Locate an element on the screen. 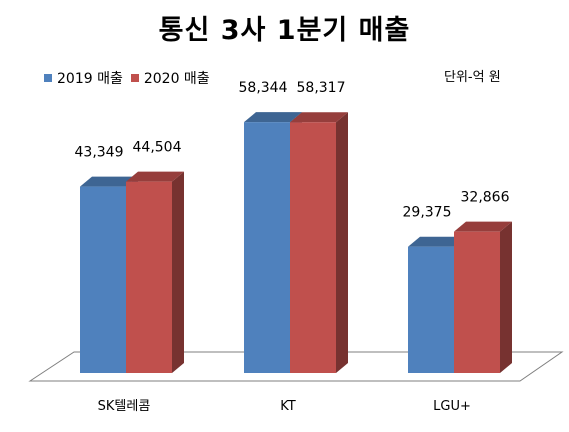 This screenshot has height=432, width=569. category-label-1: KT is located at coordinates (288, 406).